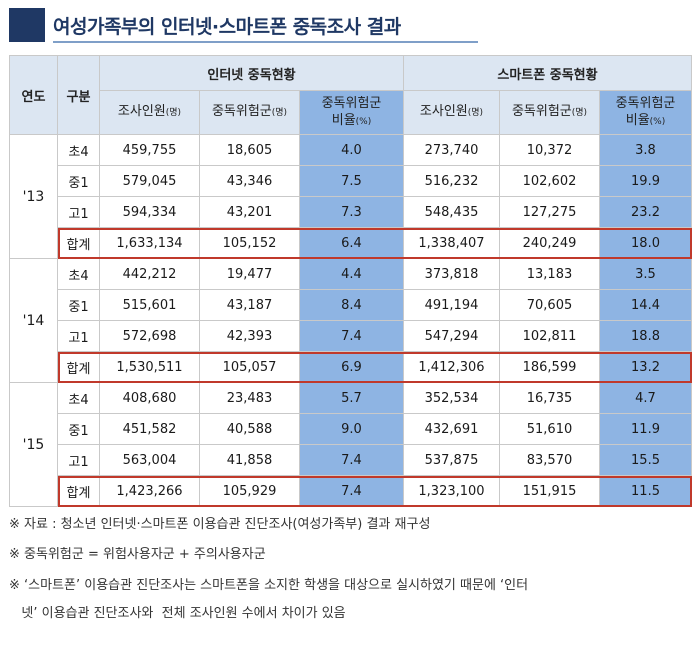  What do you see at coordinates (249, 212) in the screenshot?
I see `net-risk-cell: 43,201` at bounding box center [249, 212].